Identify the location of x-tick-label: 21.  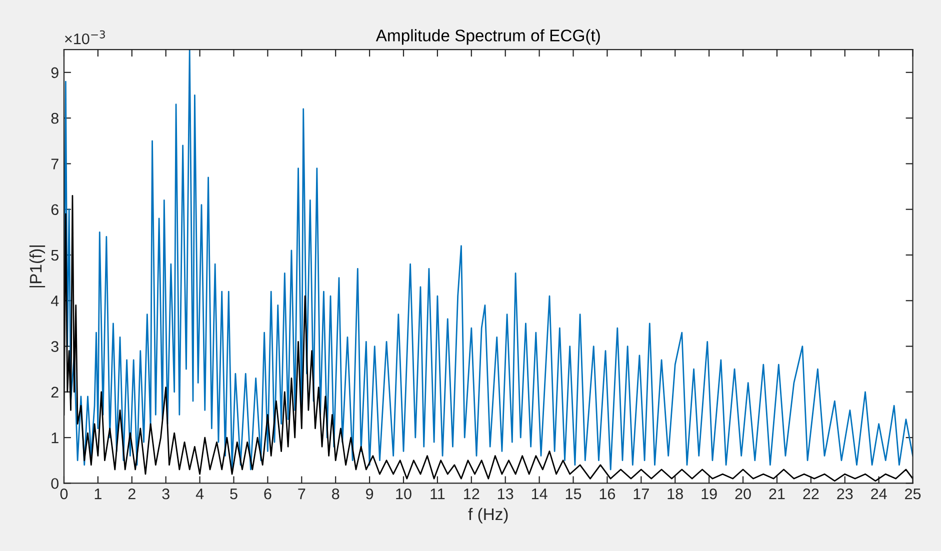
(777, 494).